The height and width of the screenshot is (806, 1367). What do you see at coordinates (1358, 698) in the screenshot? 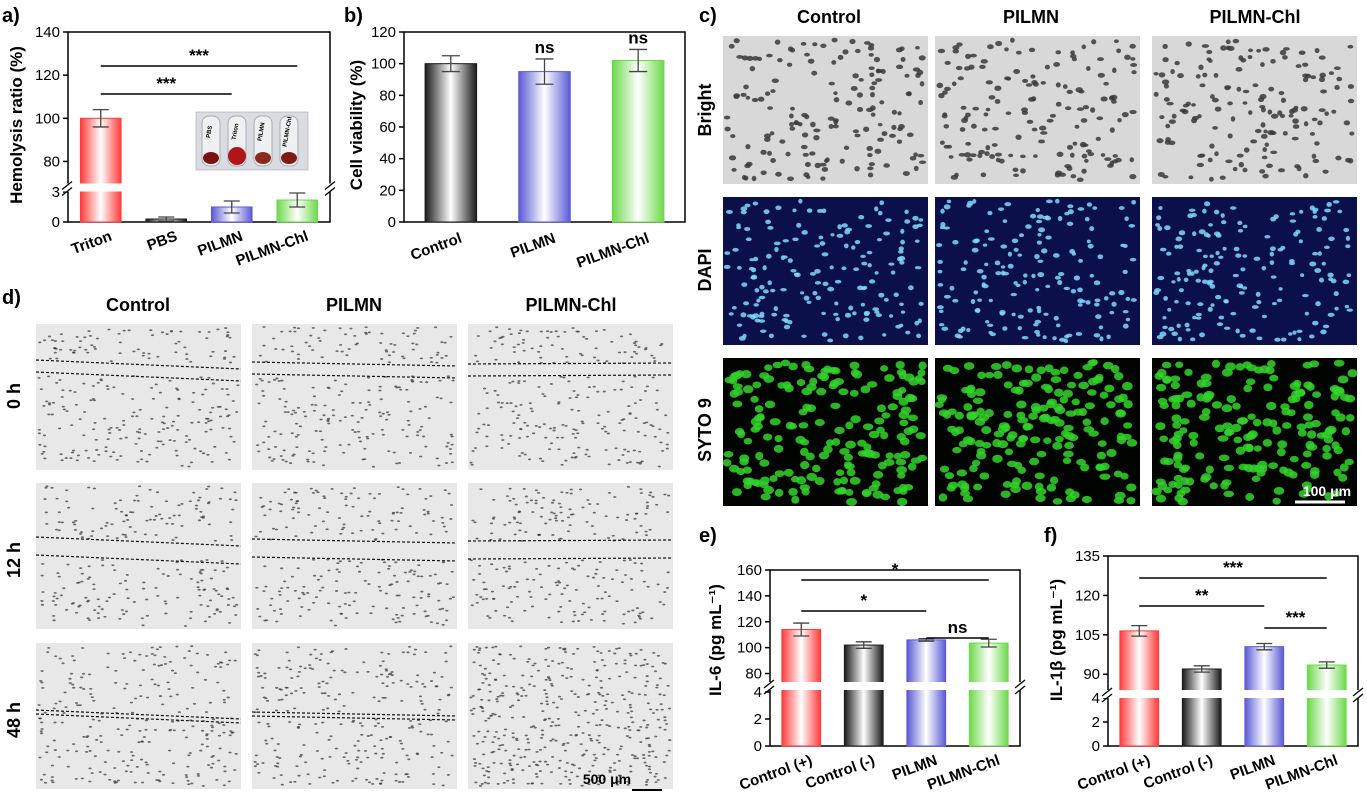
I see `axis-break-mark` at bounding box center [1358, 698].